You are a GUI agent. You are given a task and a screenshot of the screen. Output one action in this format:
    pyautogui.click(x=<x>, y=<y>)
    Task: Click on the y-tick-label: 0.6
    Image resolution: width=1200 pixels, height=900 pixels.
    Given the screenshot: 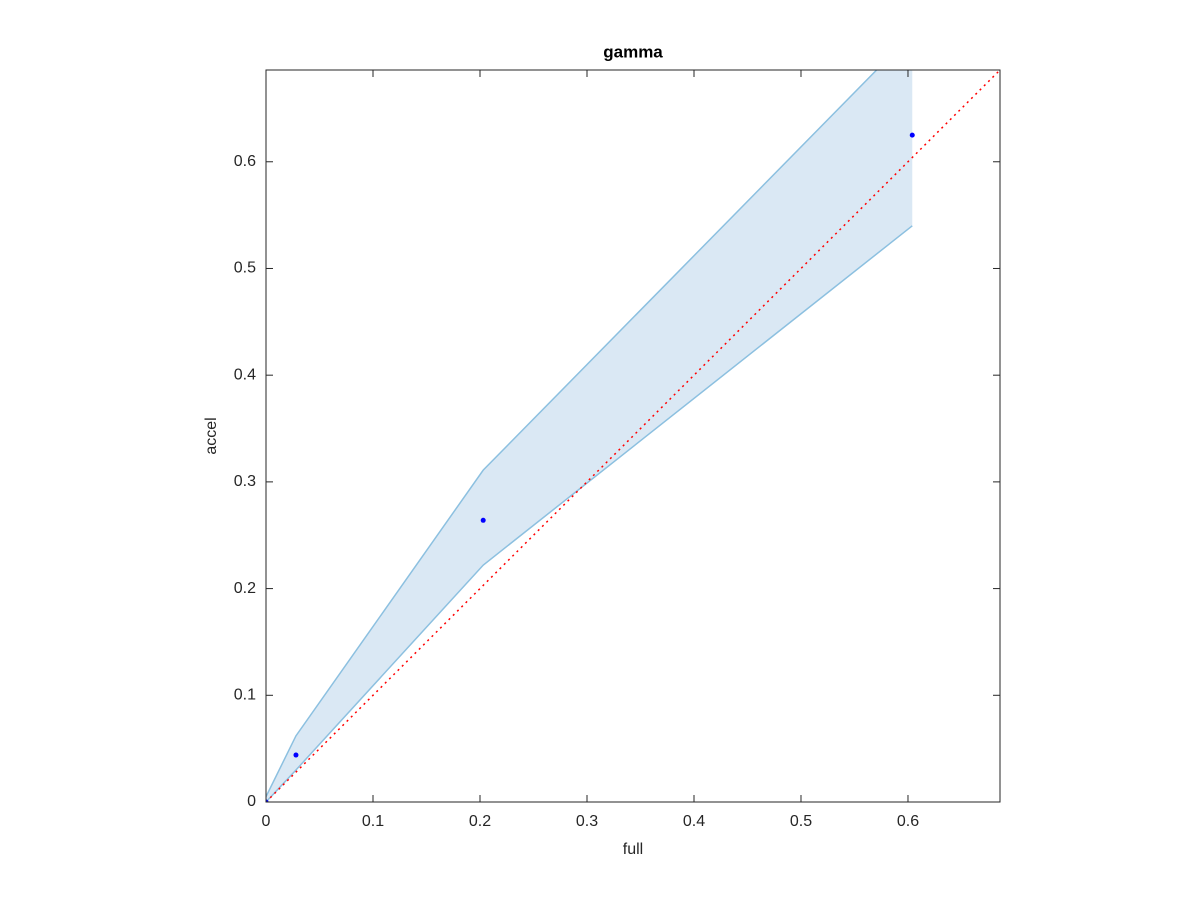 What is the action you would take?
    pyautogui.click(x=245, y=161)
    